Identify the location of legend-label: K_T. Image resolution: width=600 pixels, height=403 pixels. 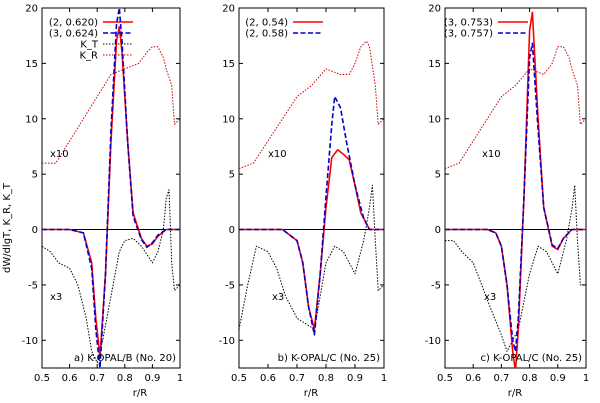
(89, 45).